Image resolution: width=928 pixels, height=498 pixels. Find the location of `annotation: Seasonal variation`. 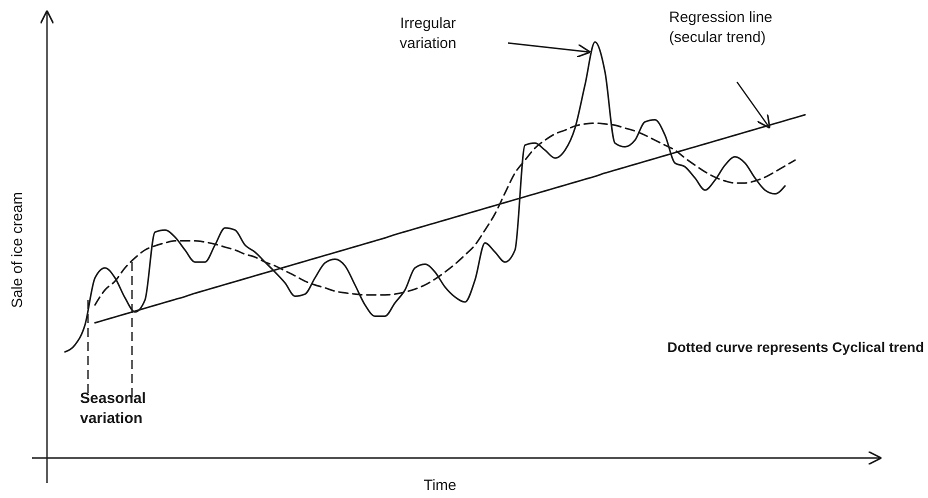

annotation: Seasonal variation is located at coordinates (113, 408).